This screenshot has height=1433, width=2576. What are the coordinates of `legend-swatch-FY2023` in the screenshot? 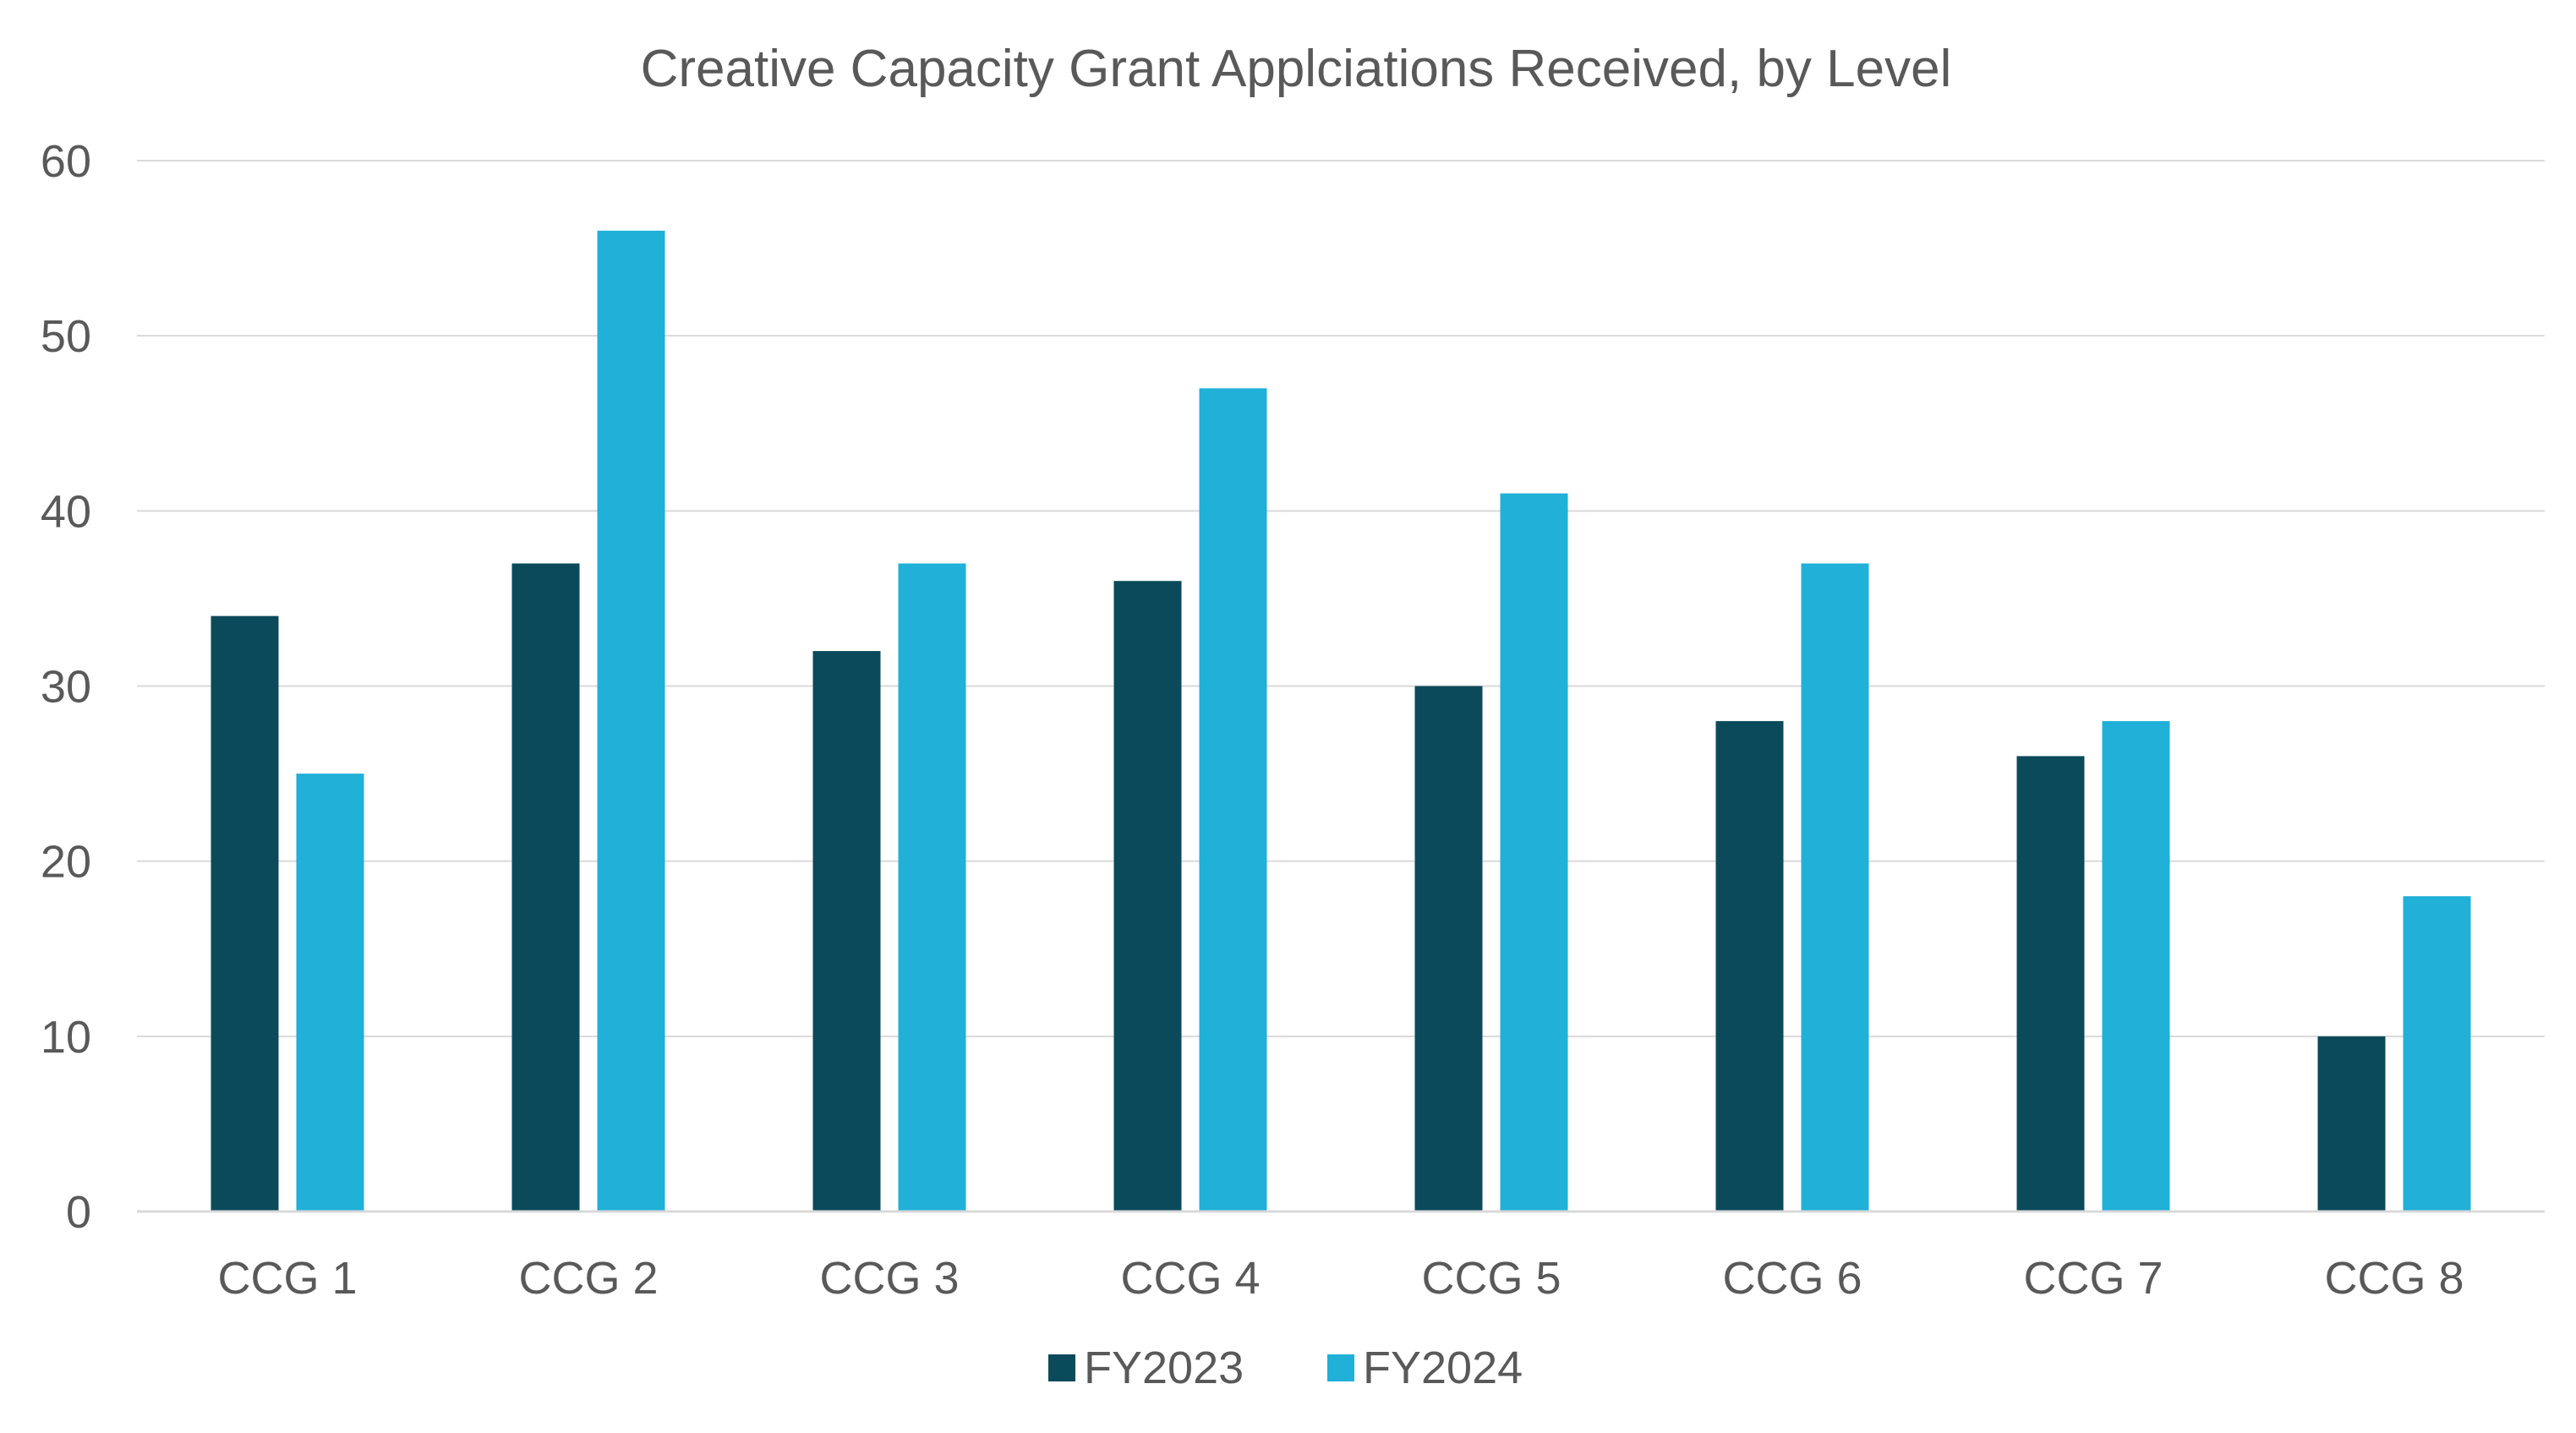 It's located at (1062, 1367).